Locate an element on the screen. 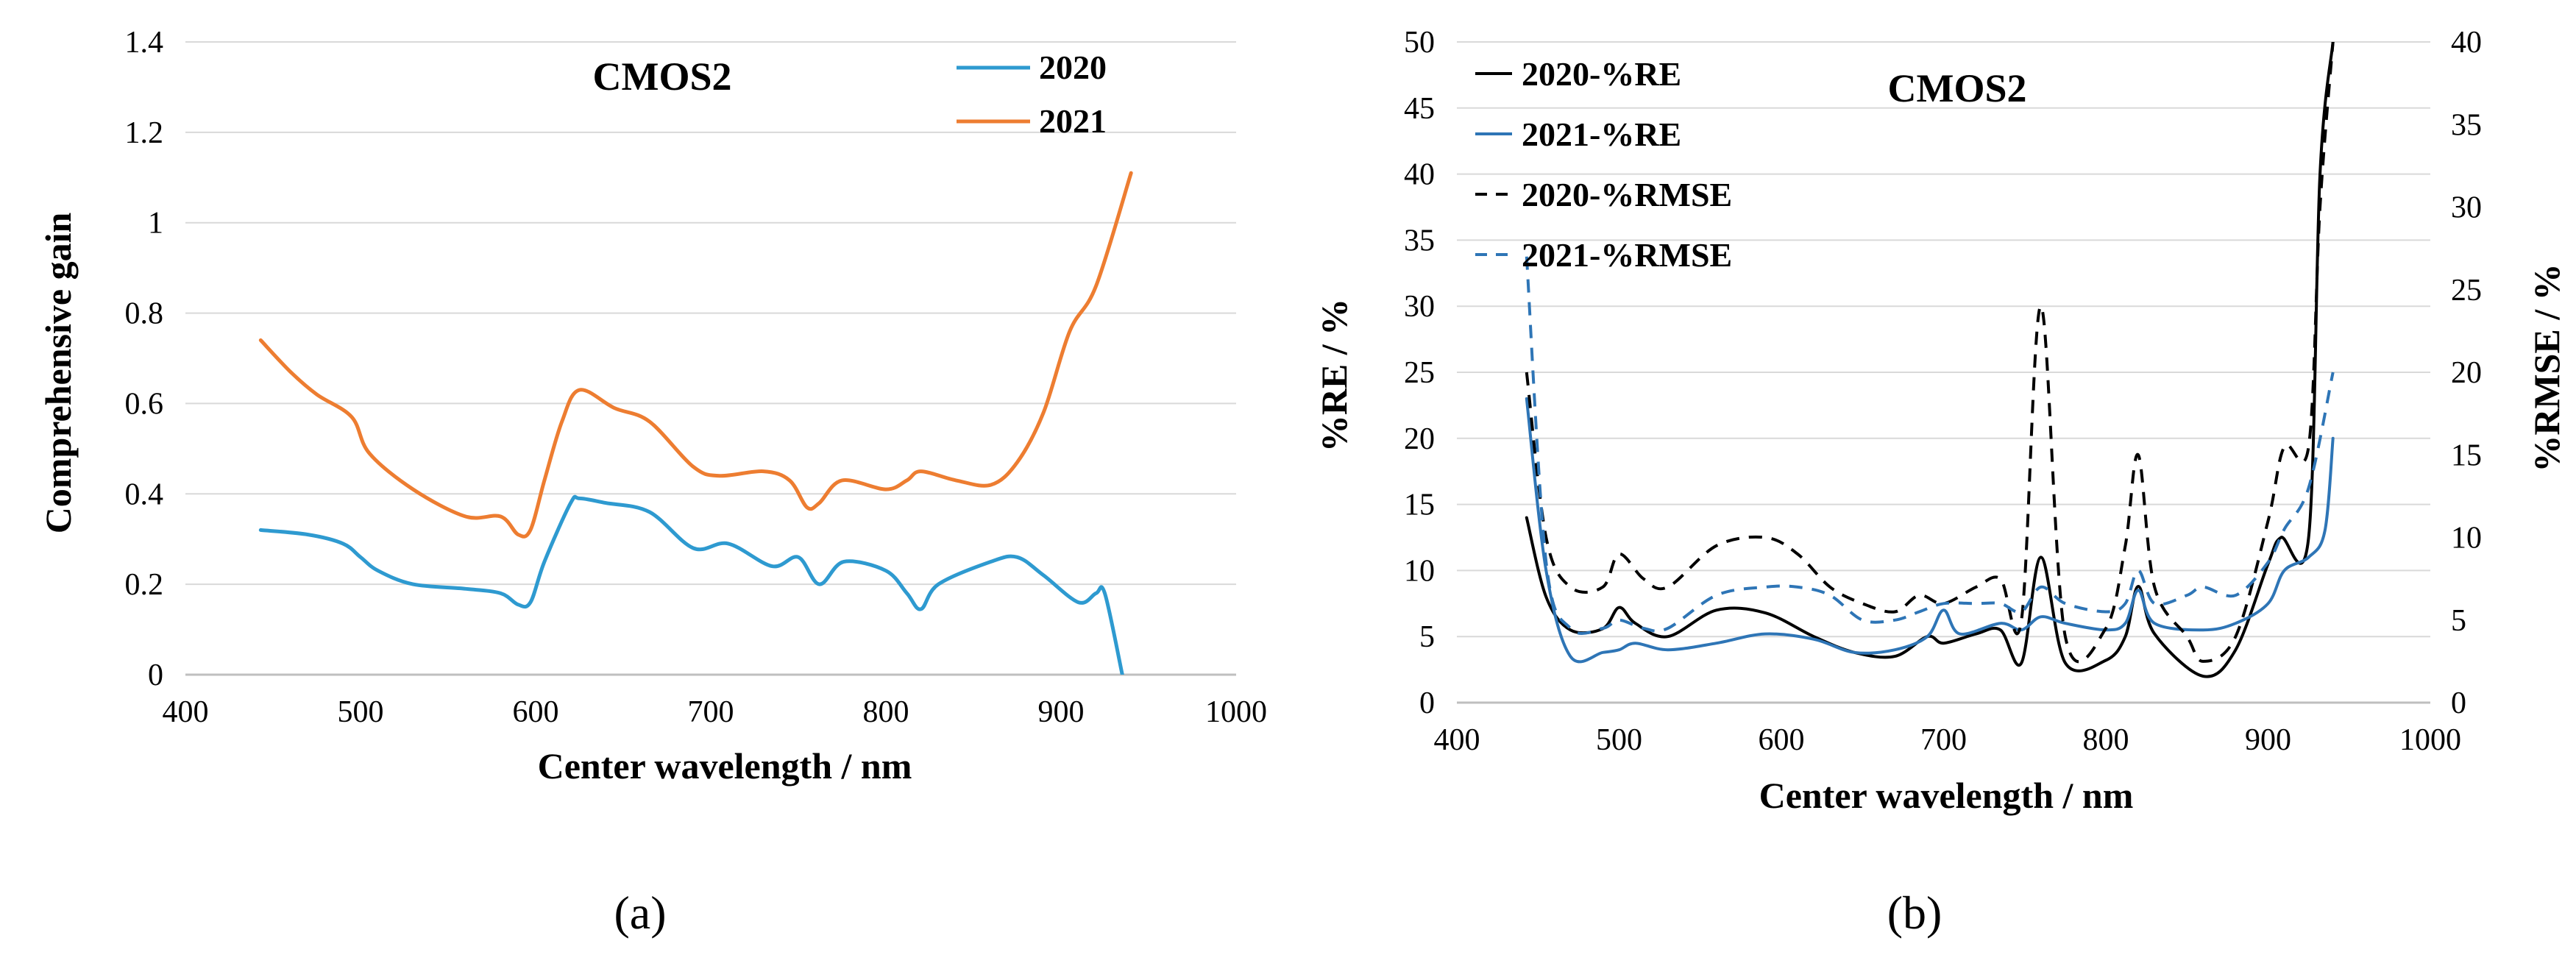 This screenshot has width=2576, height=980. chart-a-title: CMOS2 is located at coordinates (662, 76).